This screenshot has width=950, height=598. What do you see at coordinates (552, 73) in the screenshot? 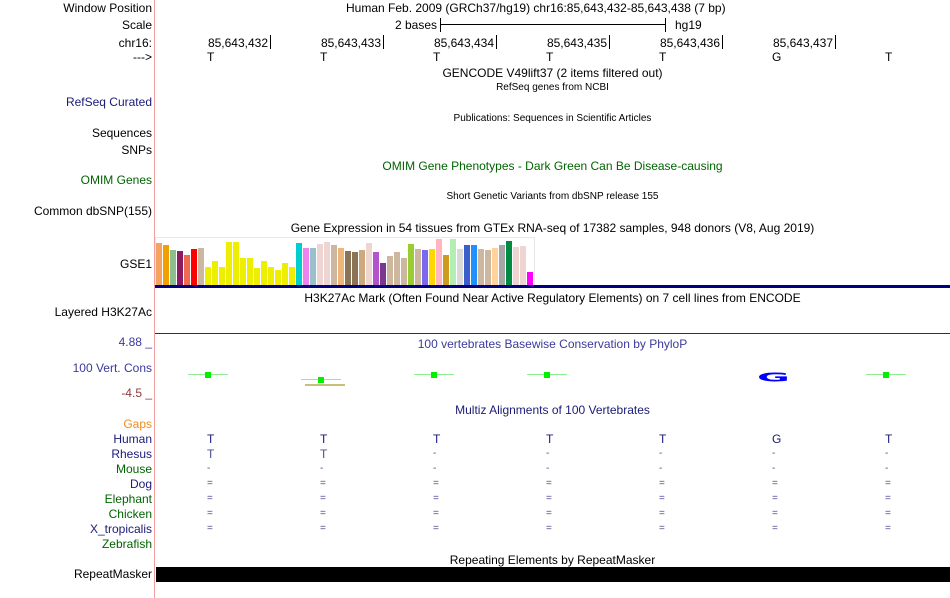
I see `gencode-track-title: GENCODE V49lift37 (2 items filtered out)` at bounding box center [552, 73].